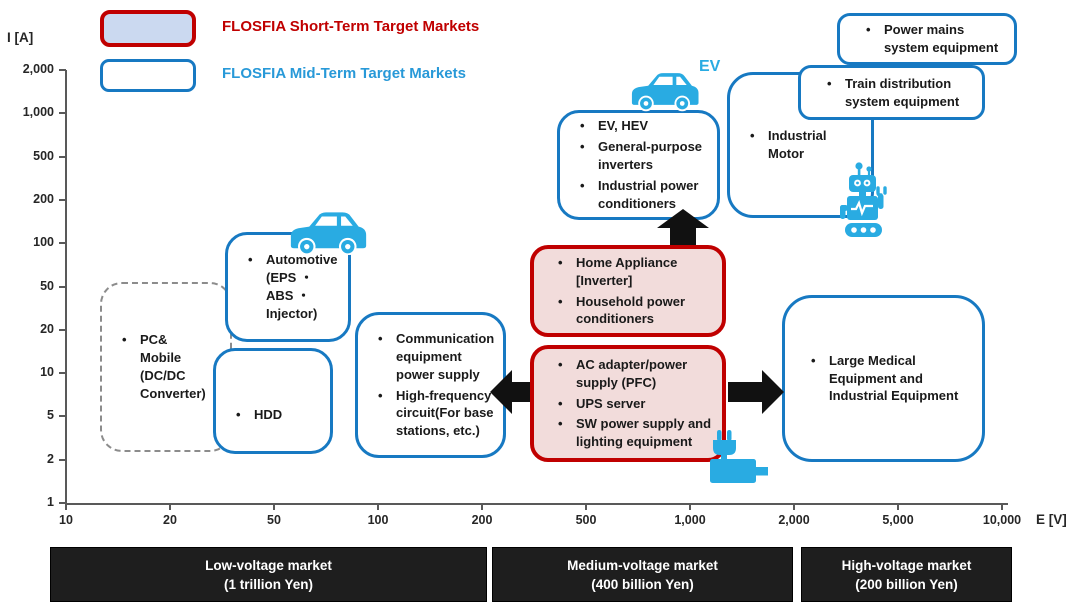  I want to click on box-automotive: Automotive (EPS ・ ABS ・ Injector), so click(288, 287).